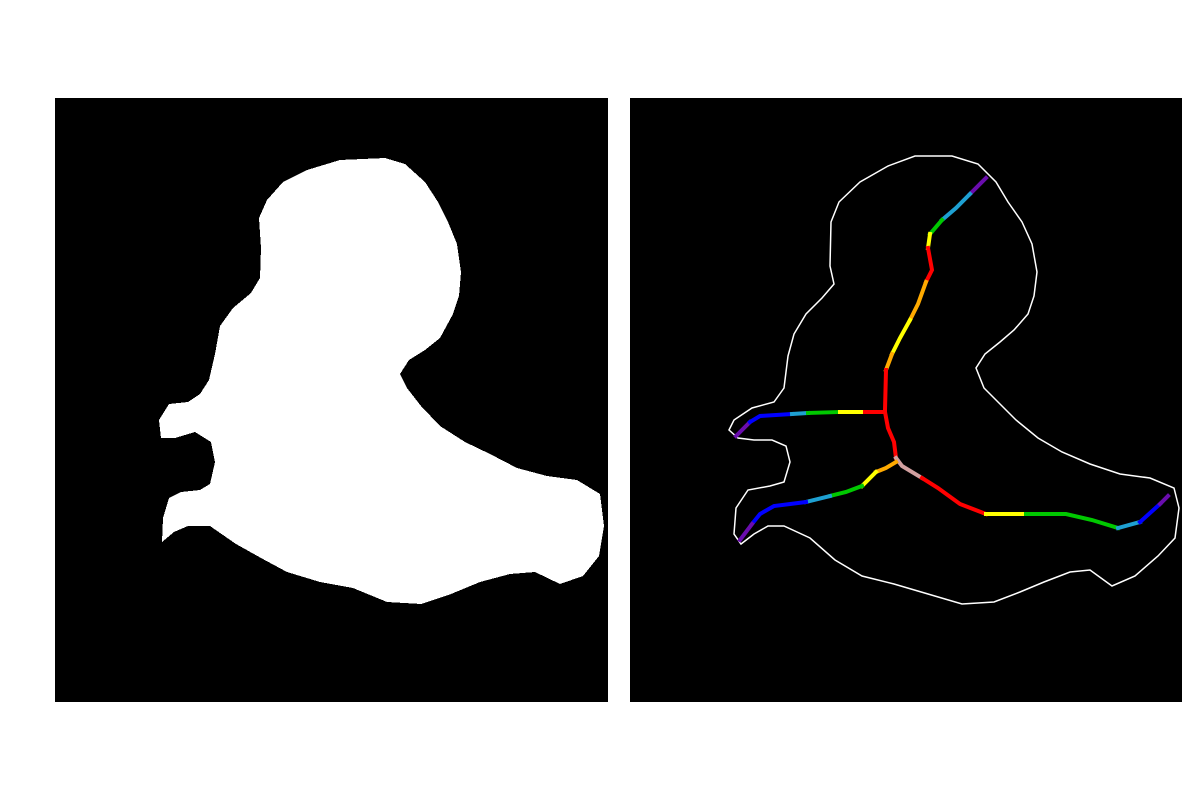 Image resolution: width=1200 pixels, height=800 pixels. What do you see at coordinates (954, 496) in the screenshot?
I see `skeleton-branch-right` at bounding box center [954, 496].